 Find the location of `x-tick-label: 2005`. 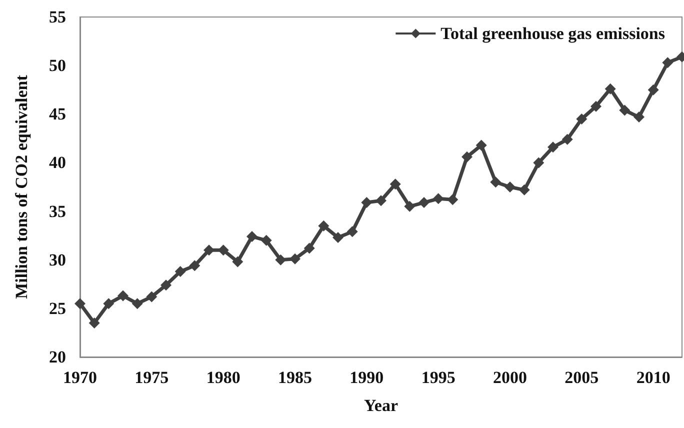

x-tick-label: 2005 is located at coordinates (581, 377).